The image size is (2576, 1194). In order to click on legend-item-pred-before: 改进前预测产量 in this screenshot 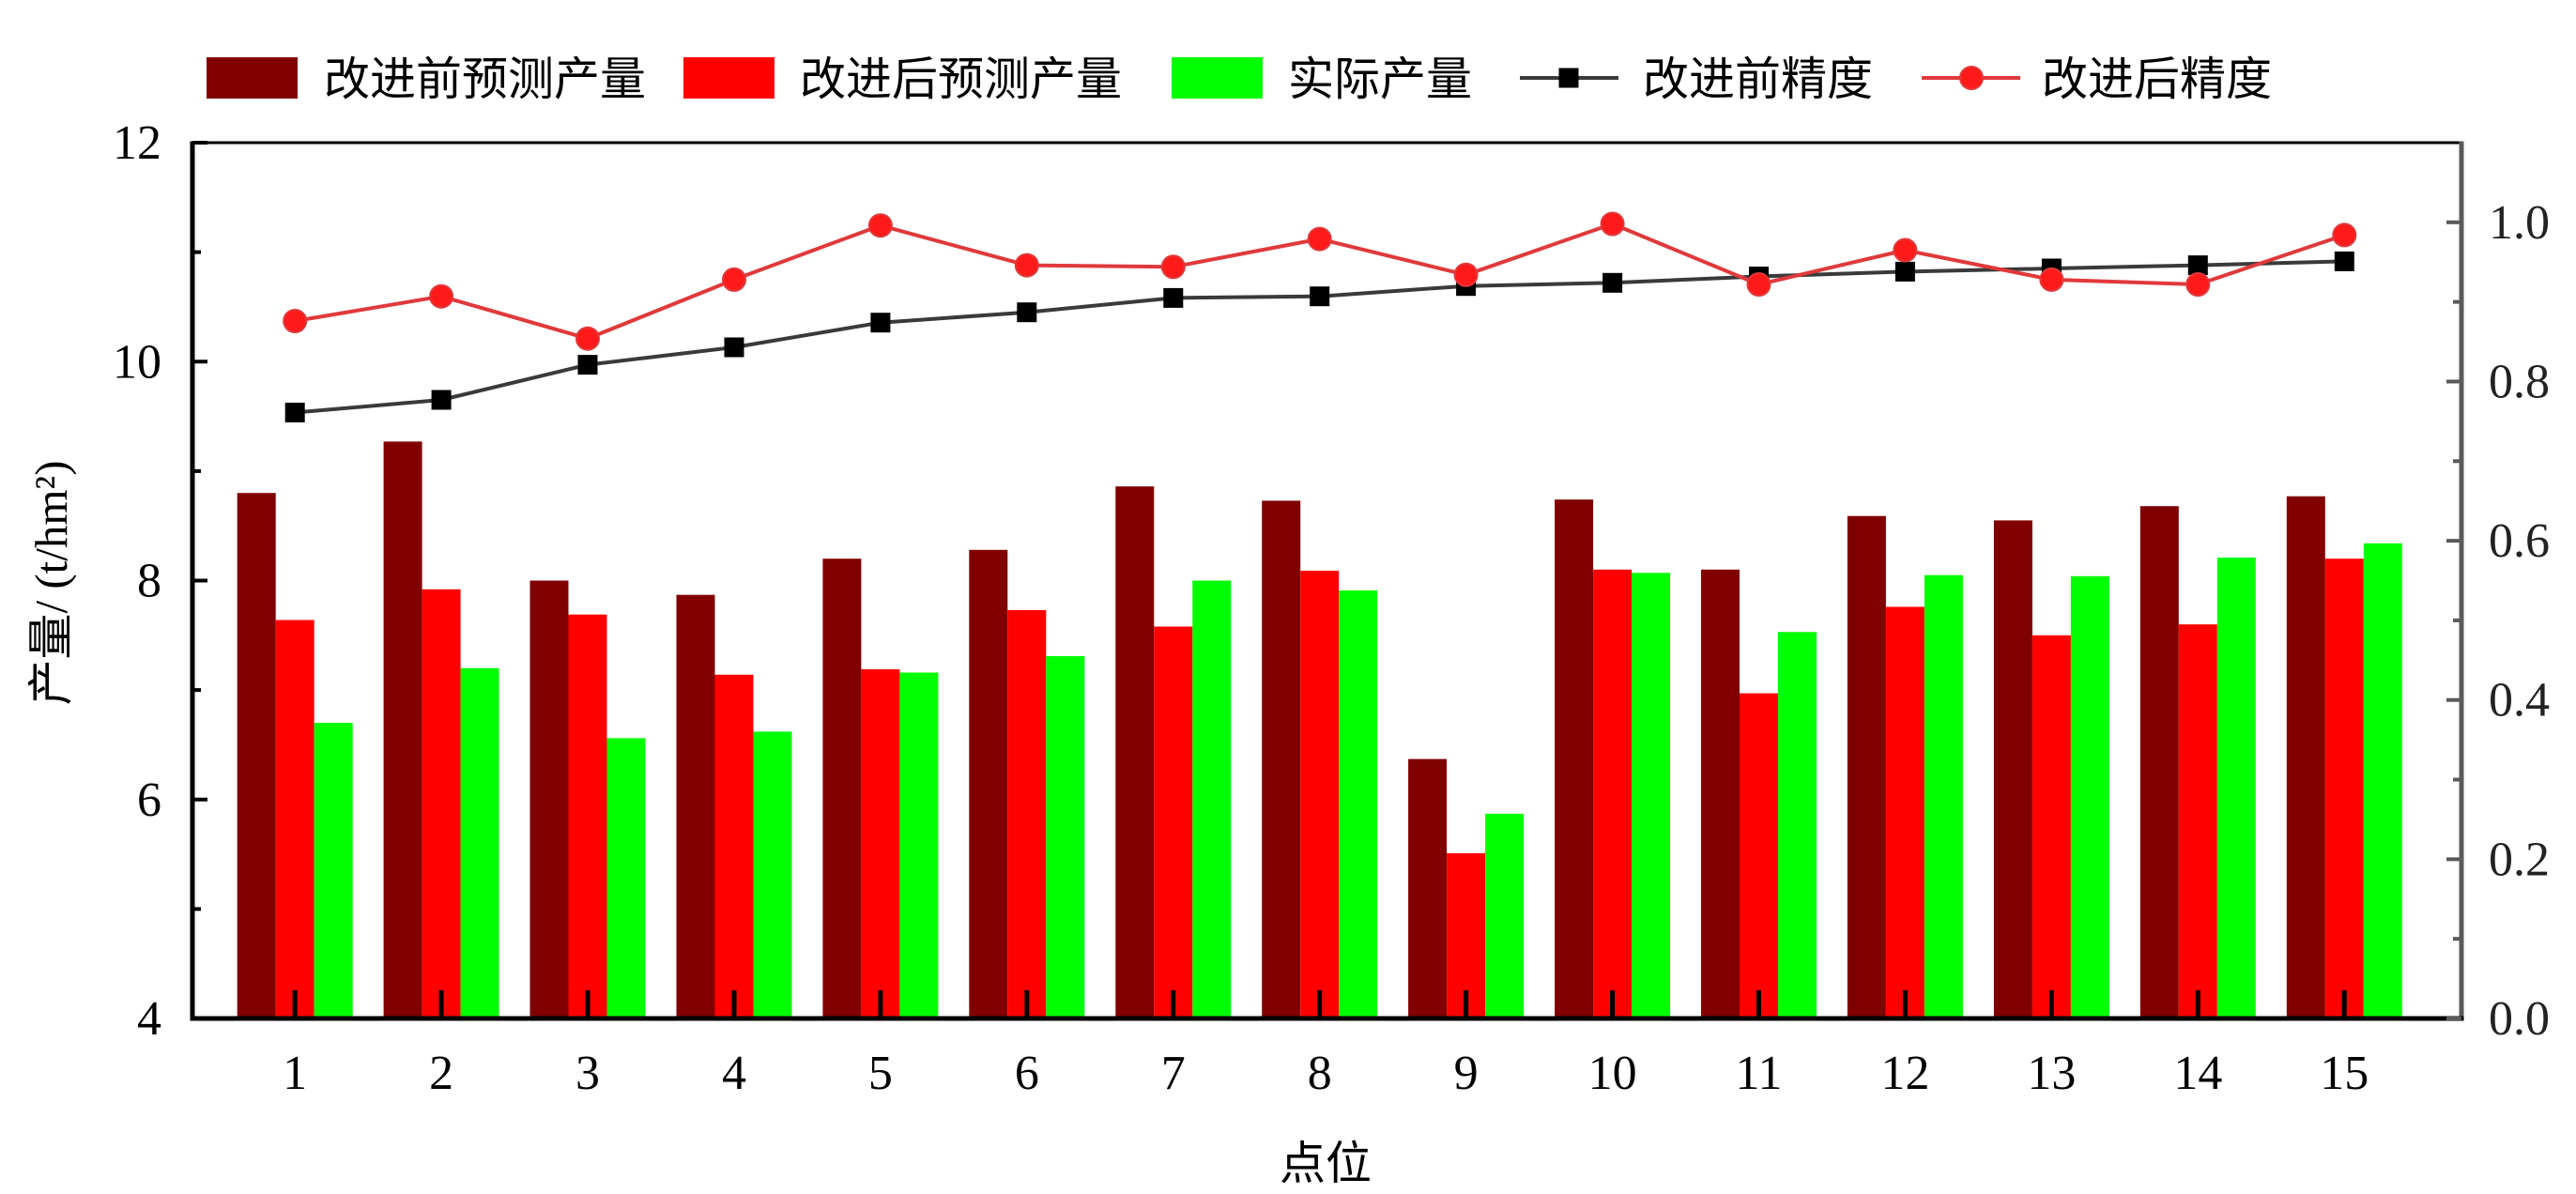, I will do `click(427, 79)`.